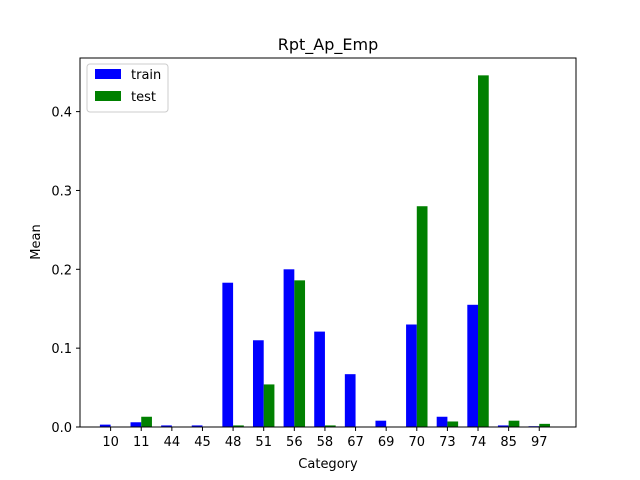 This screenshot has height=480, width=640. I want to click on x-tick-label: 85, so click(508, 442).